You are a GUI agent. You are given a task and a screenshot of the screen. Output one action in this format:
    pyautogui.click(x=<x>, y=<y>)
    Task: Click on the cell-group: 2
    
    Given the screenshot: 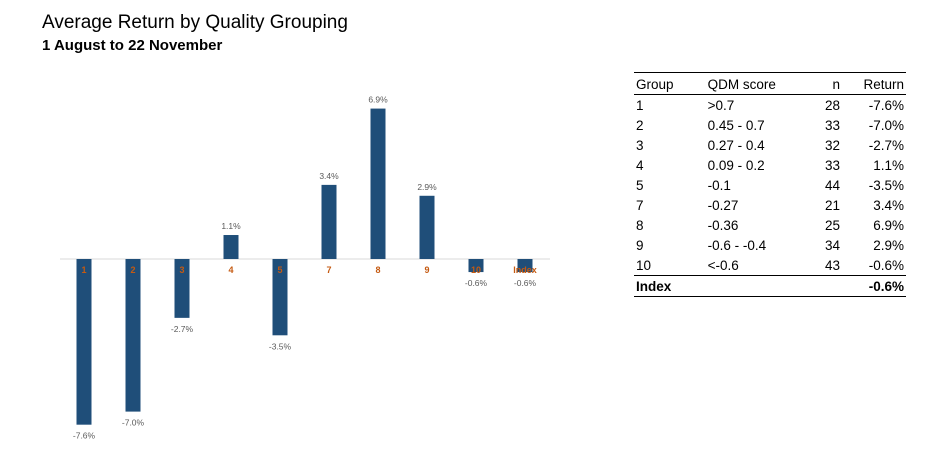 What is the action you would take?
    pyautogui.click(x=640, y=125)
    